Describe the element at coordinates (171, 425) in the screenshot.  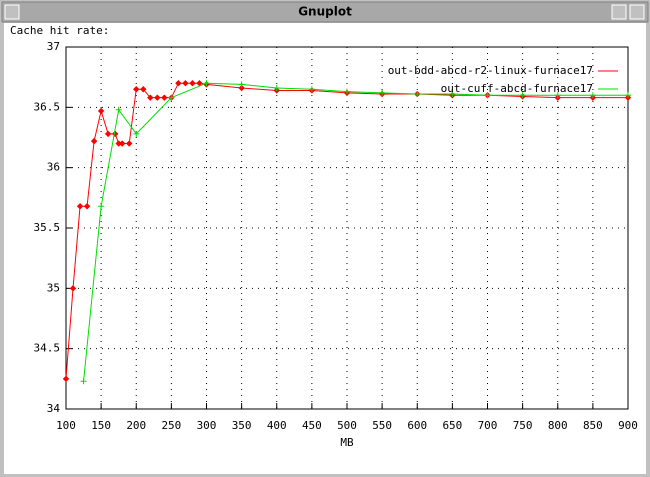
I see `x-tick-label: 250` at that location.